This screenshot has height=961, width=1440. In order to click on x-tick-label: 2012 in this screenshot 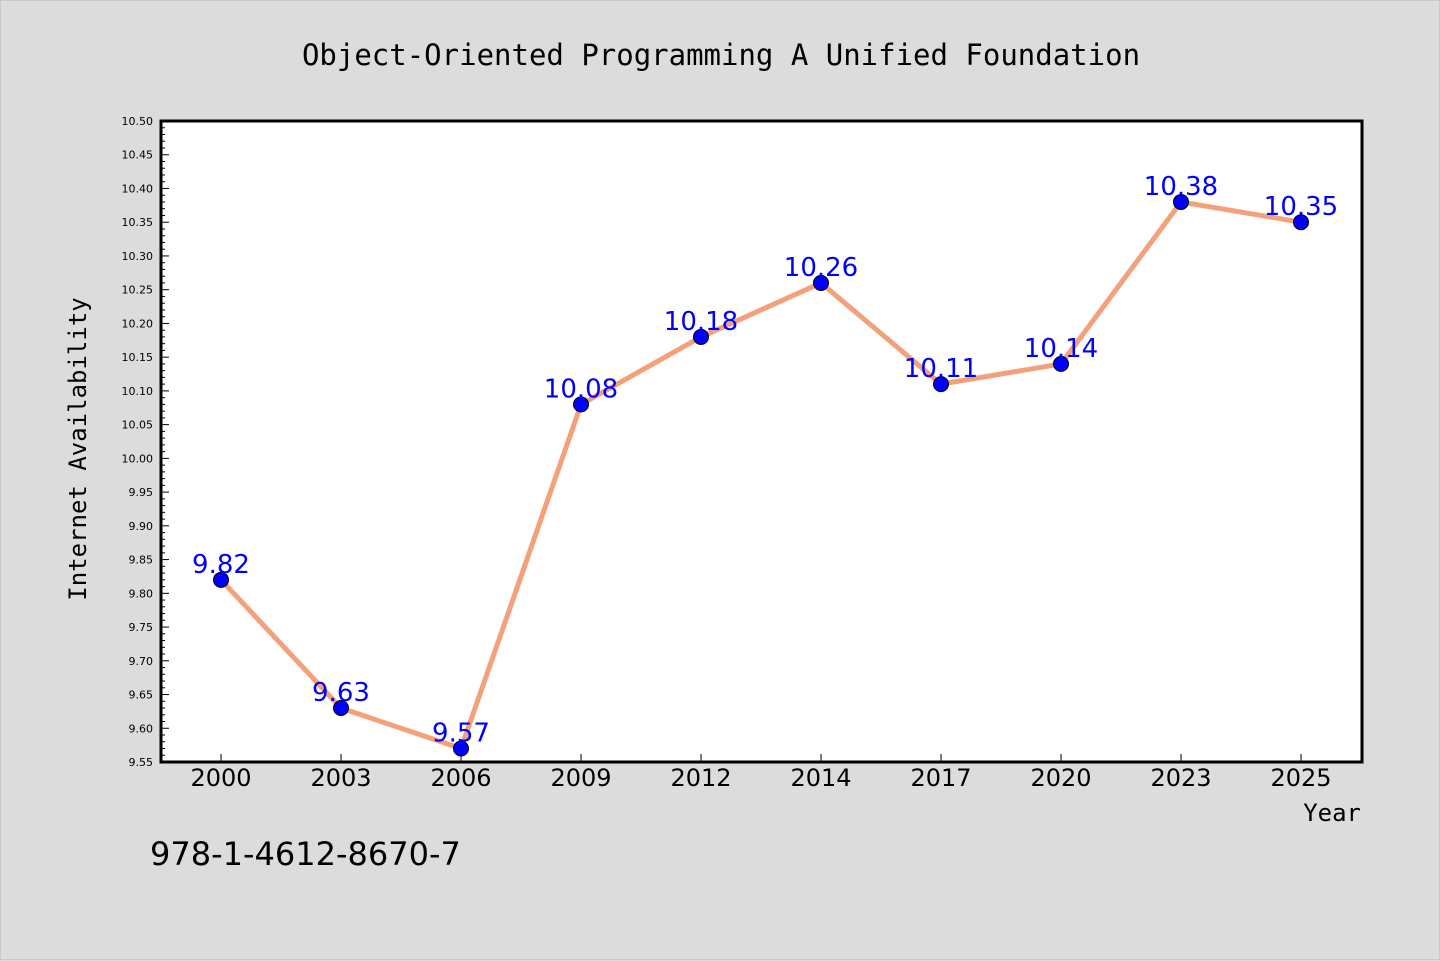, I will do `click(700, 778)`.